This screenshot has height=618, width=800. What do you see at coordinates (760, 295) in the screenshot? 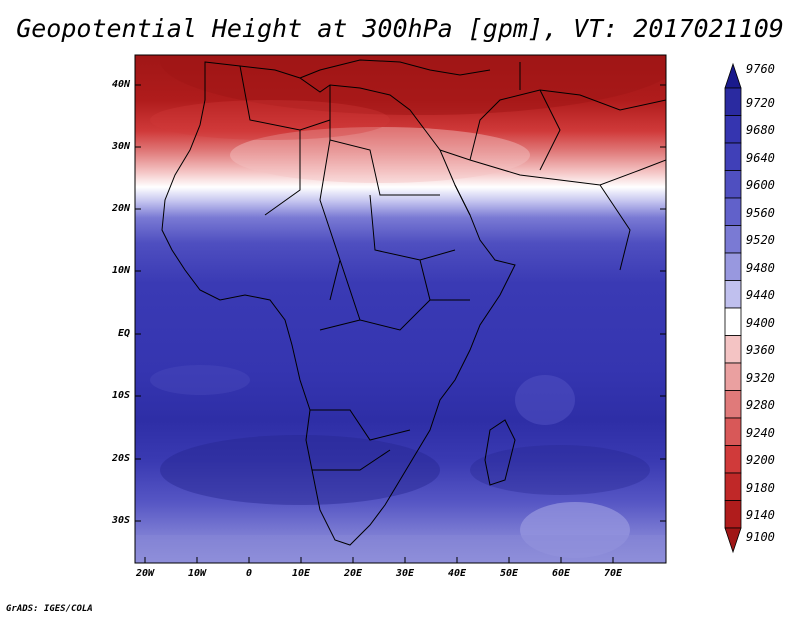
I see `colorbar-label: 9440` at bounding box center [760, 295].